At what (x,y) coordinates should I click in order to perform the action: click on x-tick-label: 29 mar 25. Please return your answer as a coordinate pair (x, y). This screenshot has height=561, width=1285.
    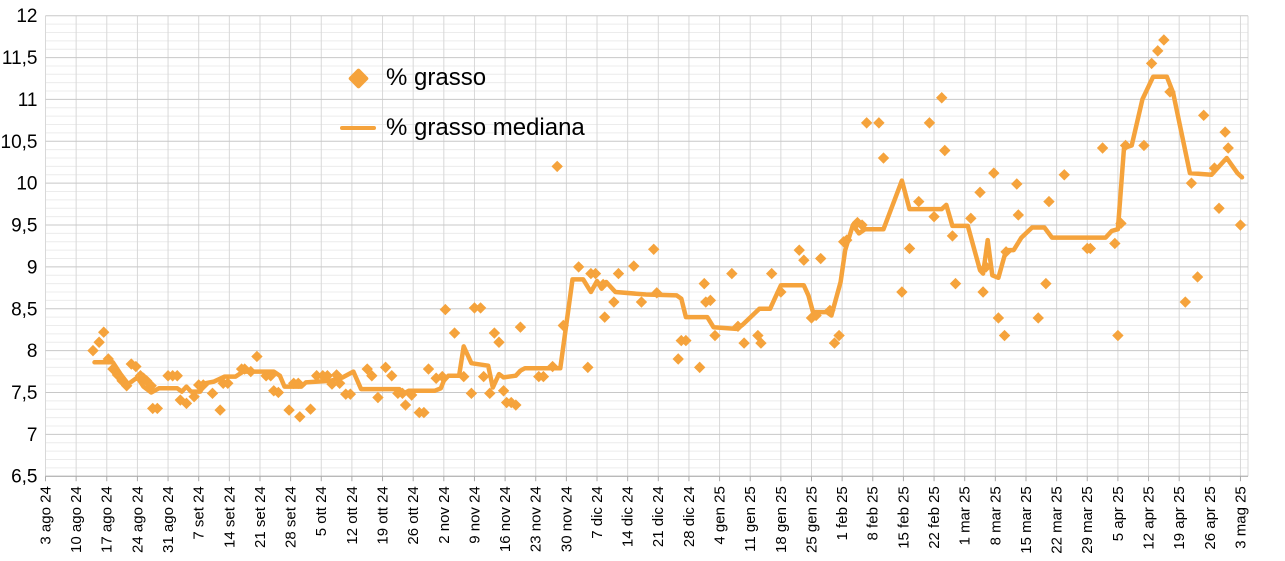
    Looking at the image, I should click on (1087, 520).